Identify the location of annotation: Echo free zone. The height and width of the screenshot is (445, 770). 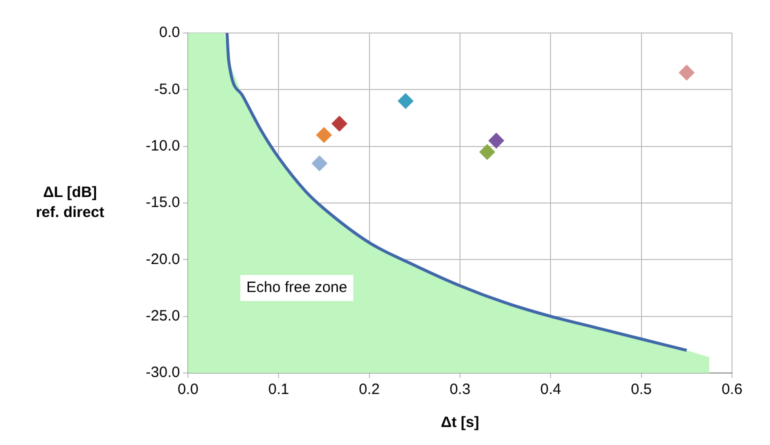
(297, 287).